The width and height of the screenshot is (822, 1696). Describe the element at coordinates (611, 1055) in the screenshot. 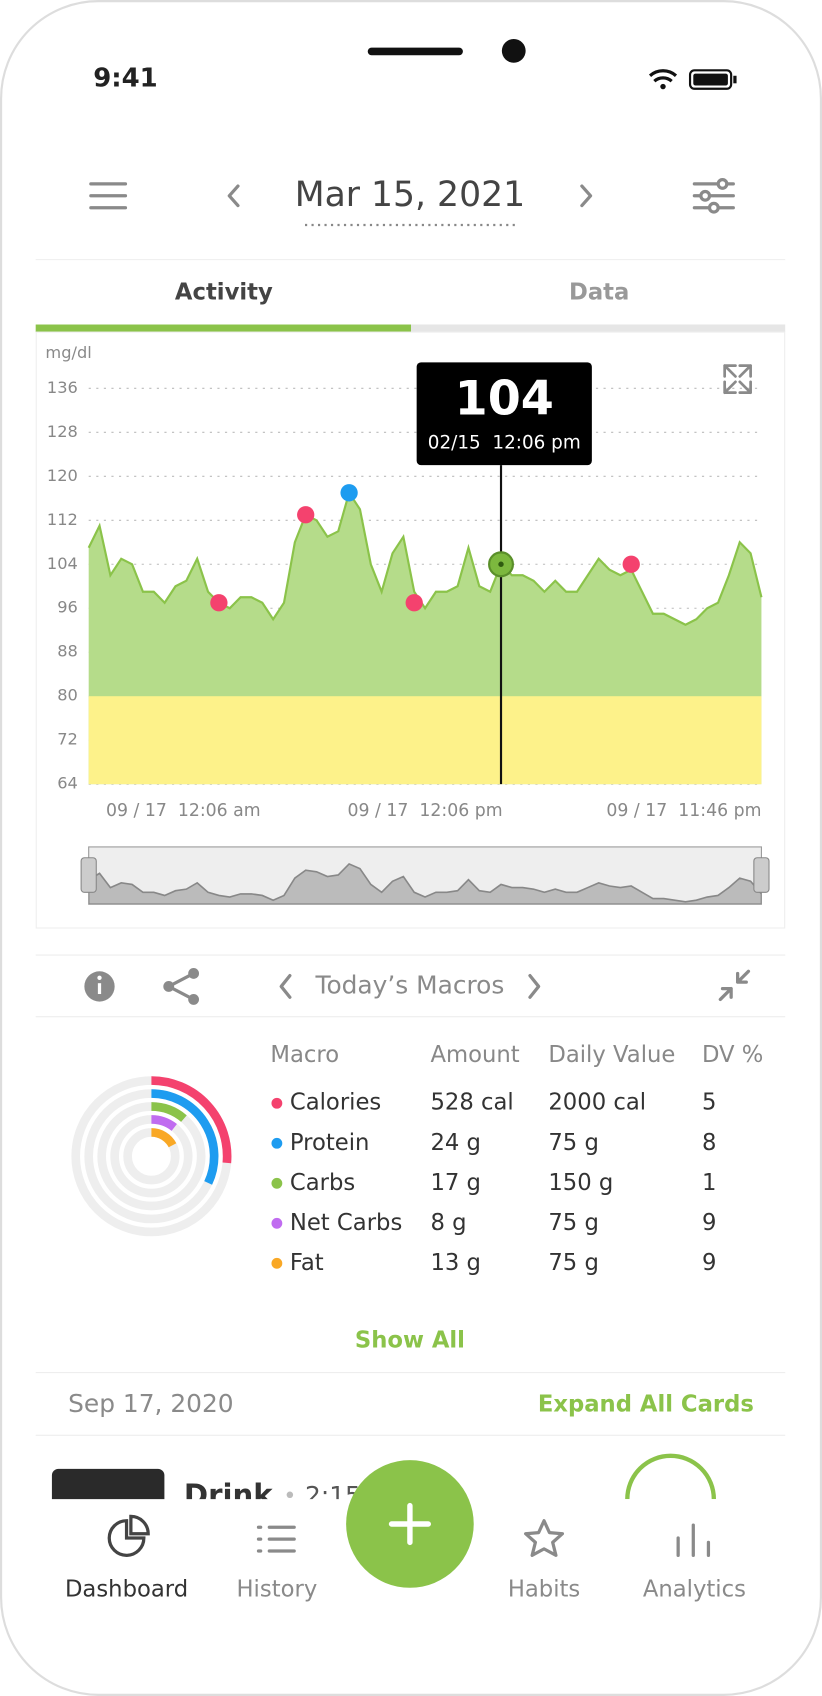

I see `column-header: Daily Value` at that location.